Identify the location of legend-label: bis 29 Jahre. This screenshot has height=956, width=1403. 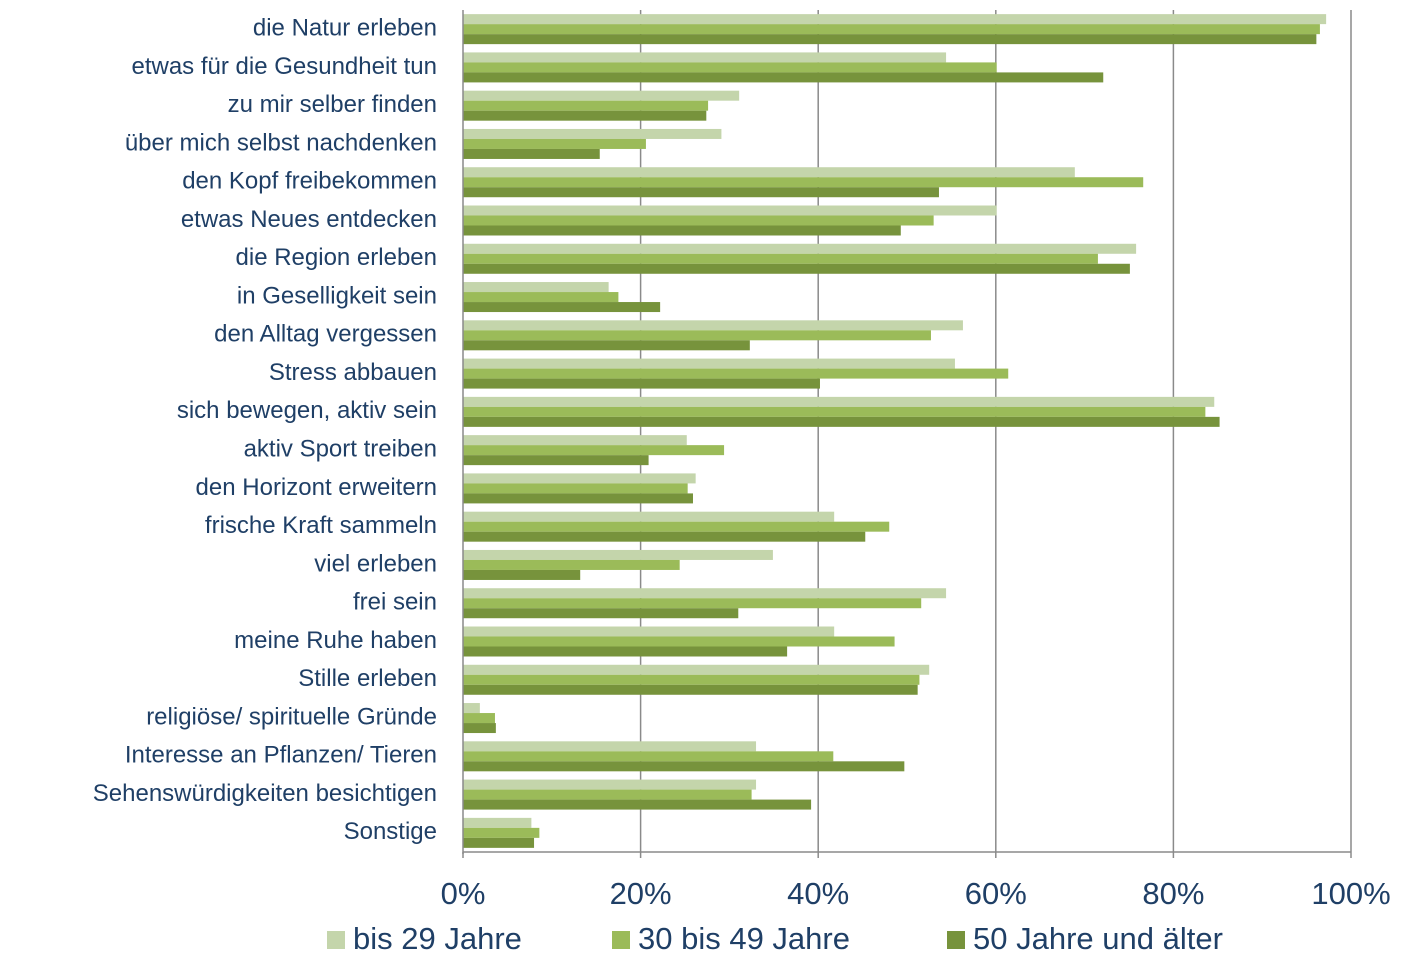
(437, 938).